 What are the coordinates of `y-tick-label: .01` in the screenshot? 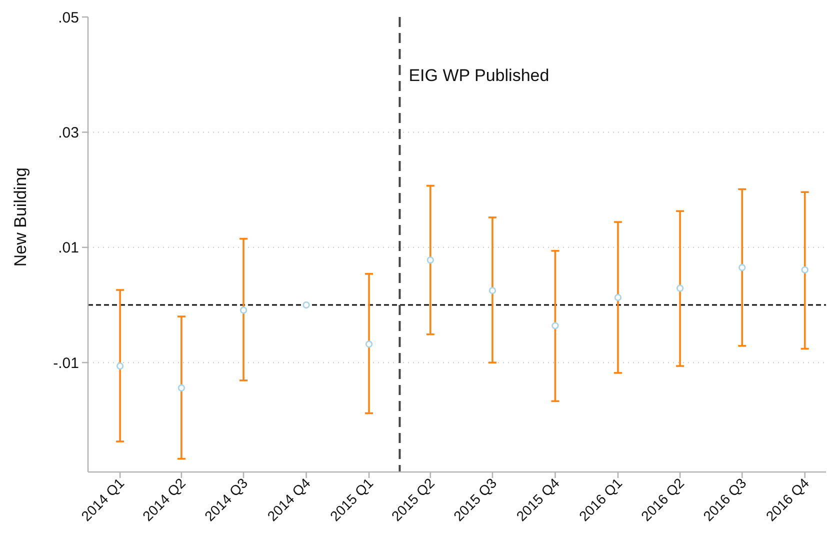 It's located at (68, 248).